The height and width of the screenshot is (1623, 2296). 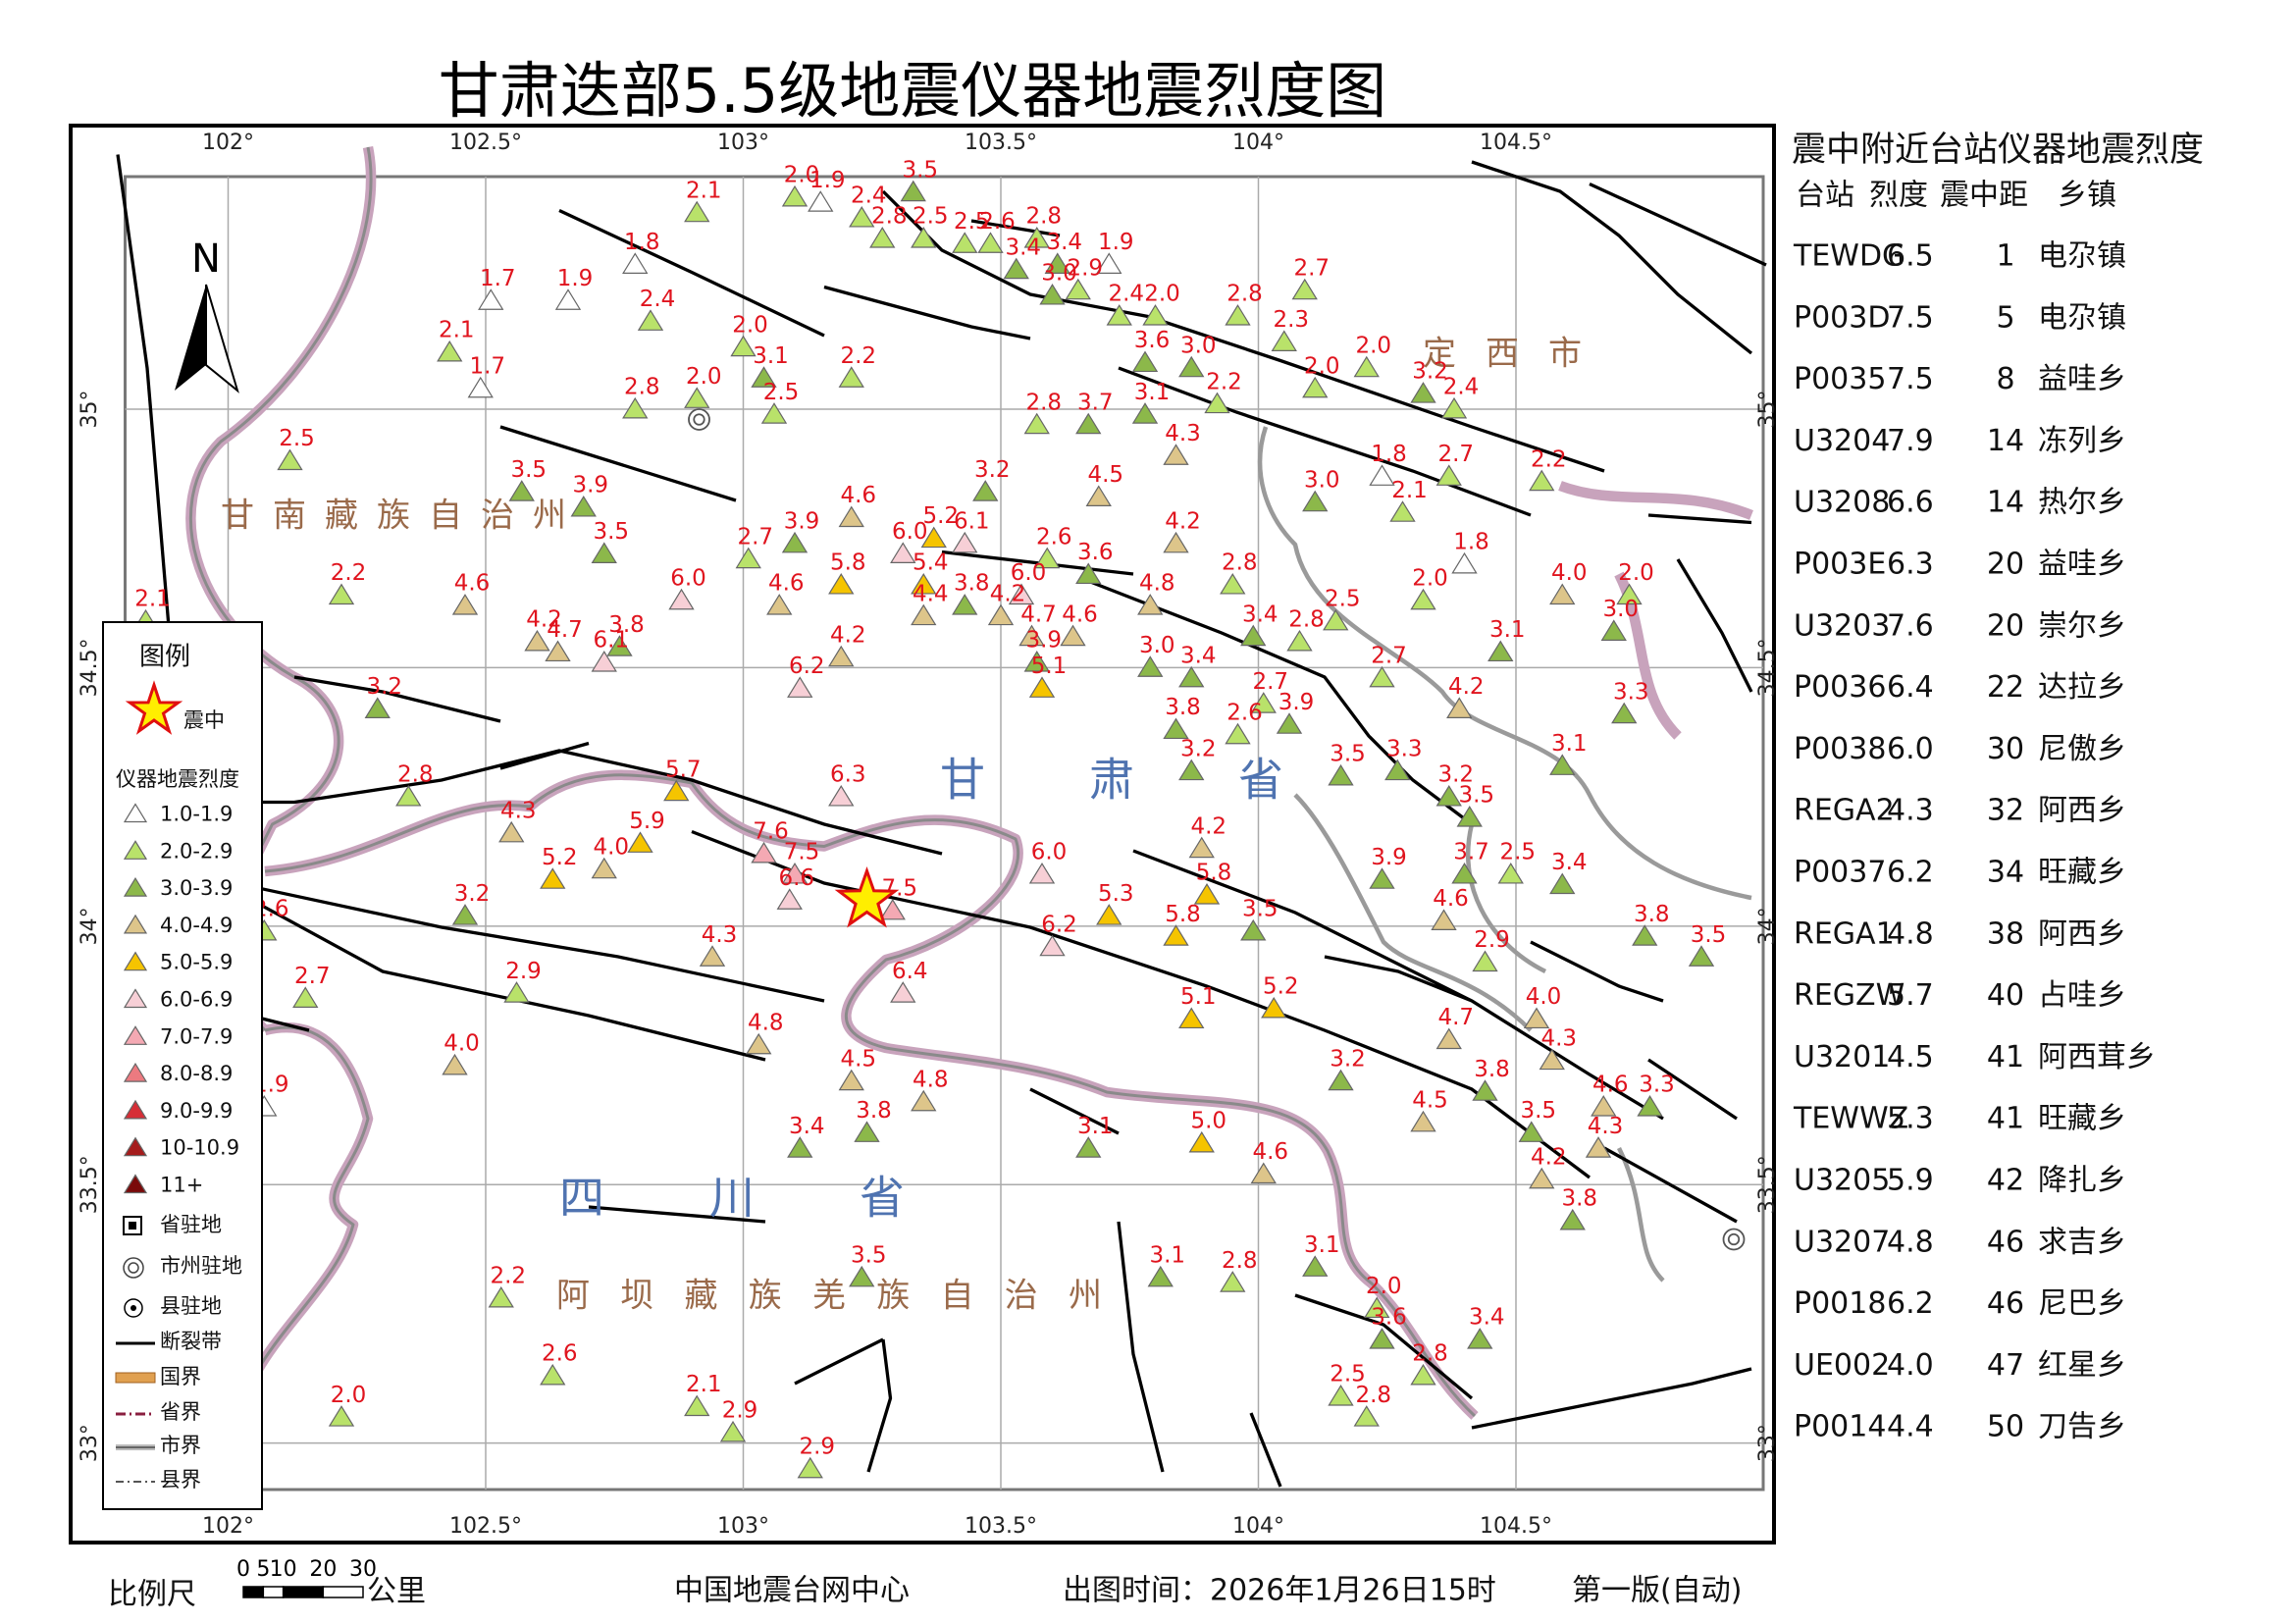 What do you see at coordinates (2005, 749) in the screenshot?
I see `table-cell: 30` at bounding box center [2005, 749].